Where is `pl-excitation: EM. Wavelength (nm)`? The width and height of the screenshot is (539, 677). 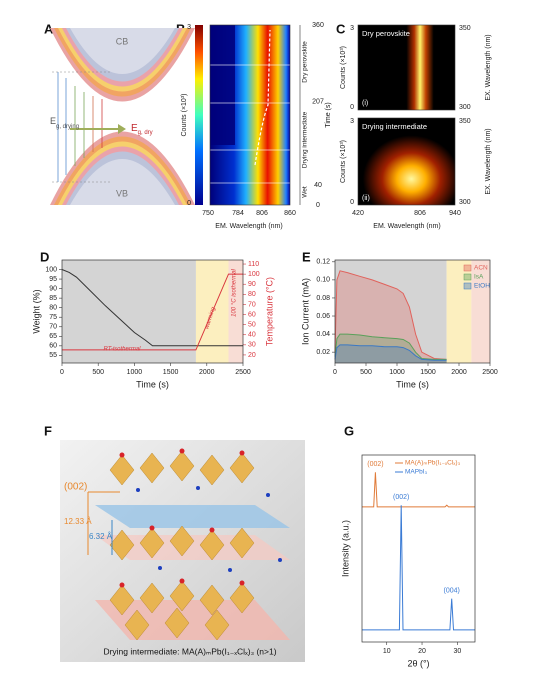 pl-excitation: EM. Wavelength (nm) is located at coordinates (406, 127).